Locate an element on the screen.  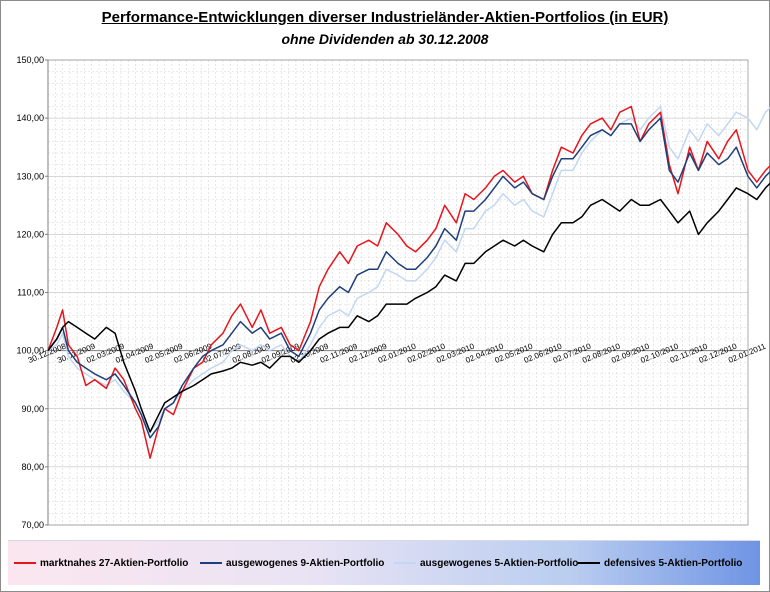
legend-item-defensives-5: defensives 5-Aktien-Portfolio is located at coordinates (660, 563).